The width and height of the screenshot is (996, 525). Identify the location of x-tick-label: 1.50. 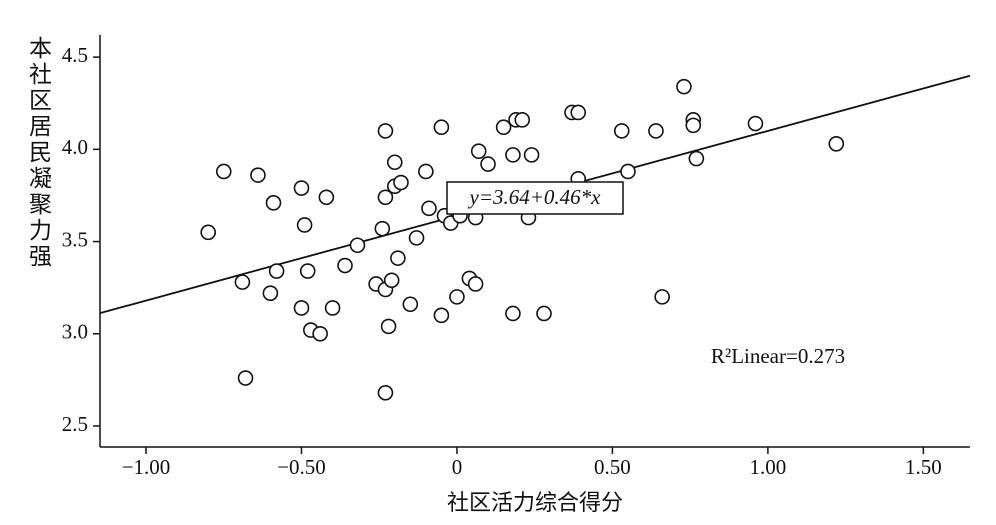
(923, 467).